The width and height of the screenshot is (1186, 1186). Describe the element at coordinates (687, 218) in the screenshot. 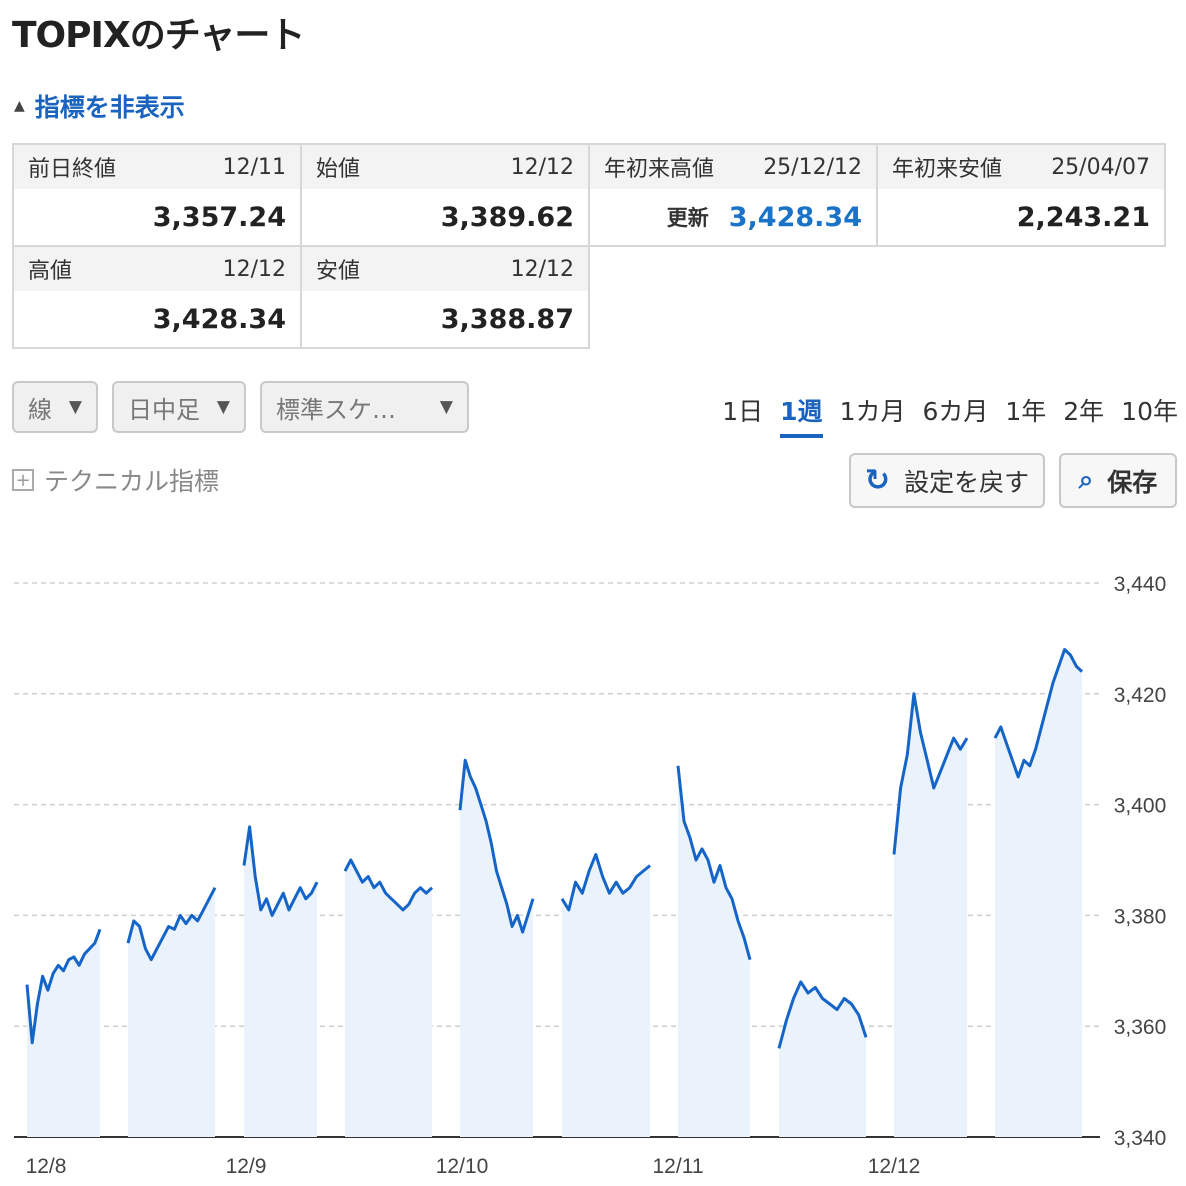

I see `updated-badge: 更新` at that location.